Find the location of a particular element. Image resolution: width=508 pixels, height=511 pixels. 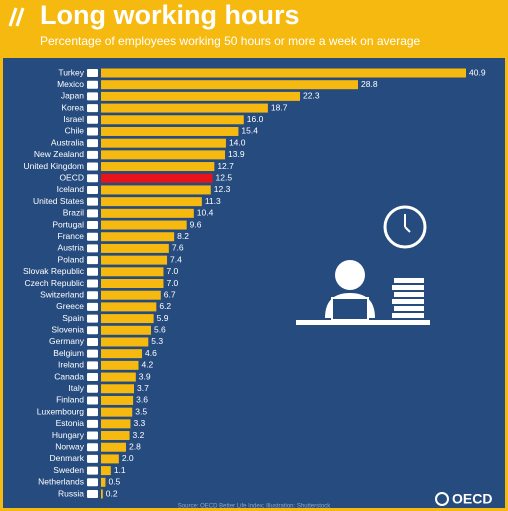

logo-box is located at coordinates (17, 17).